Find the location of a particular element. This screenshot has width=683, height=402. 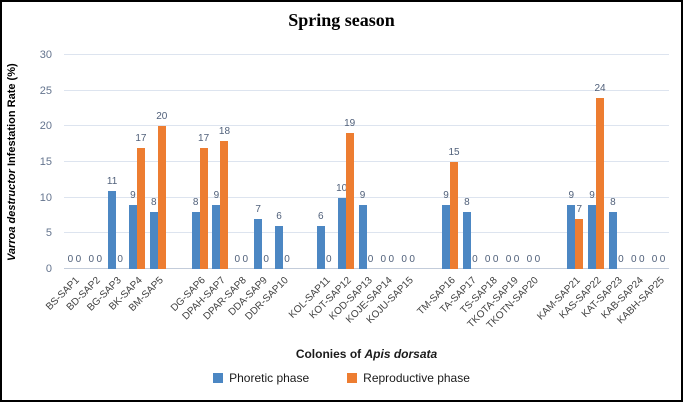

y-tick-label: 0 is located at coordinates (48, 269).